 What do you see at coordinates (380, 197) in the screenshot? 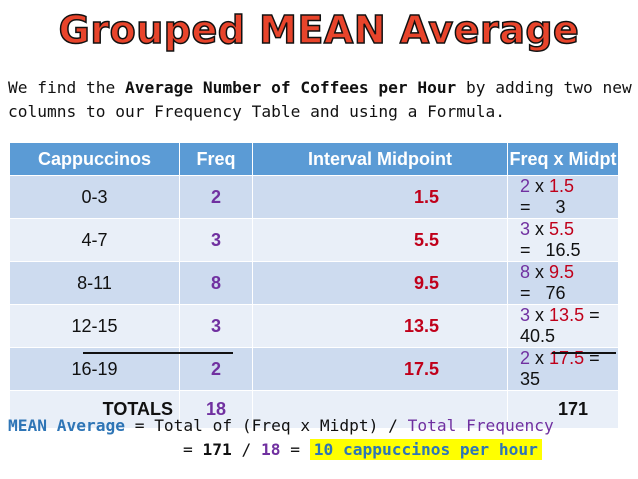
I see `midpoint-cell: 1.5` at bounding box center [380, 197].